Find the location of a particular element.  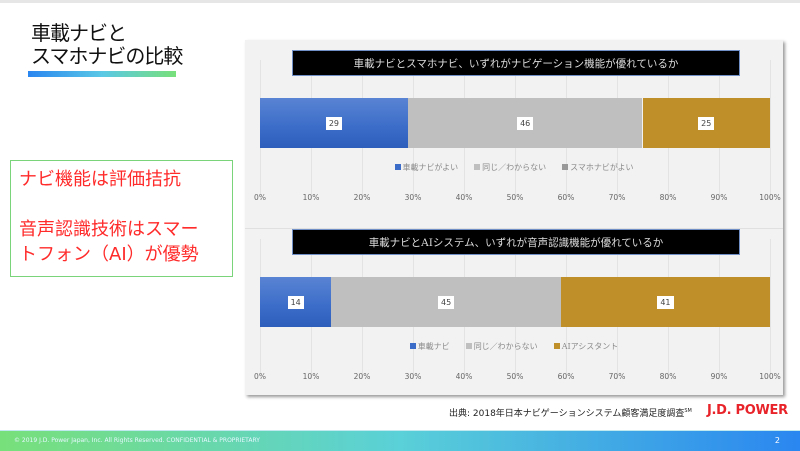

bar-segment: 25 is located at coordinates (706, 123).